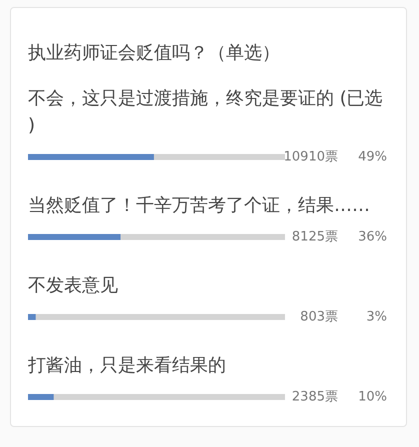 Image resolution: width=419 pixels, height=447 pixels. What do you see at coordinates (315, 397) in the screenshot?
I see `text: 2385票` at bounding box center [315, 397].